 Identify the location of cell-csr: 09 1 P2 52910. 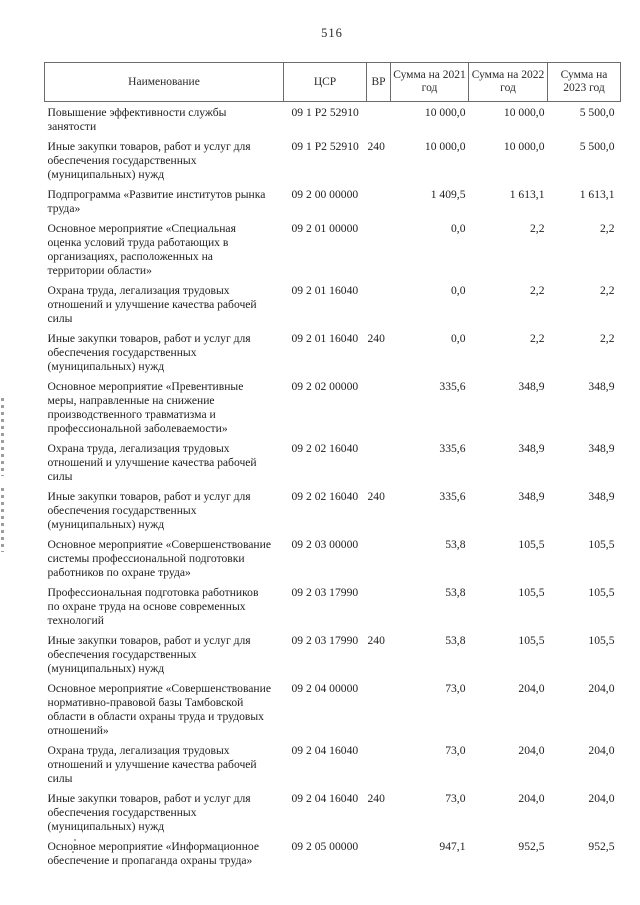
(325, 146).